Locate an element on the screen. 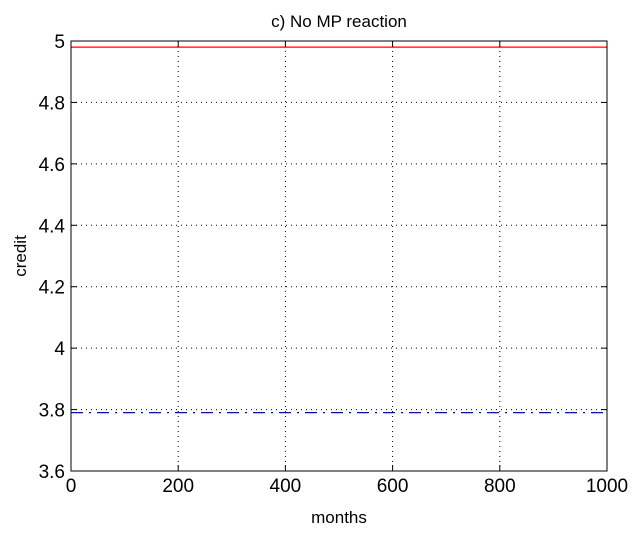  y-axis-label: credit is located at coordinates (20, 256).